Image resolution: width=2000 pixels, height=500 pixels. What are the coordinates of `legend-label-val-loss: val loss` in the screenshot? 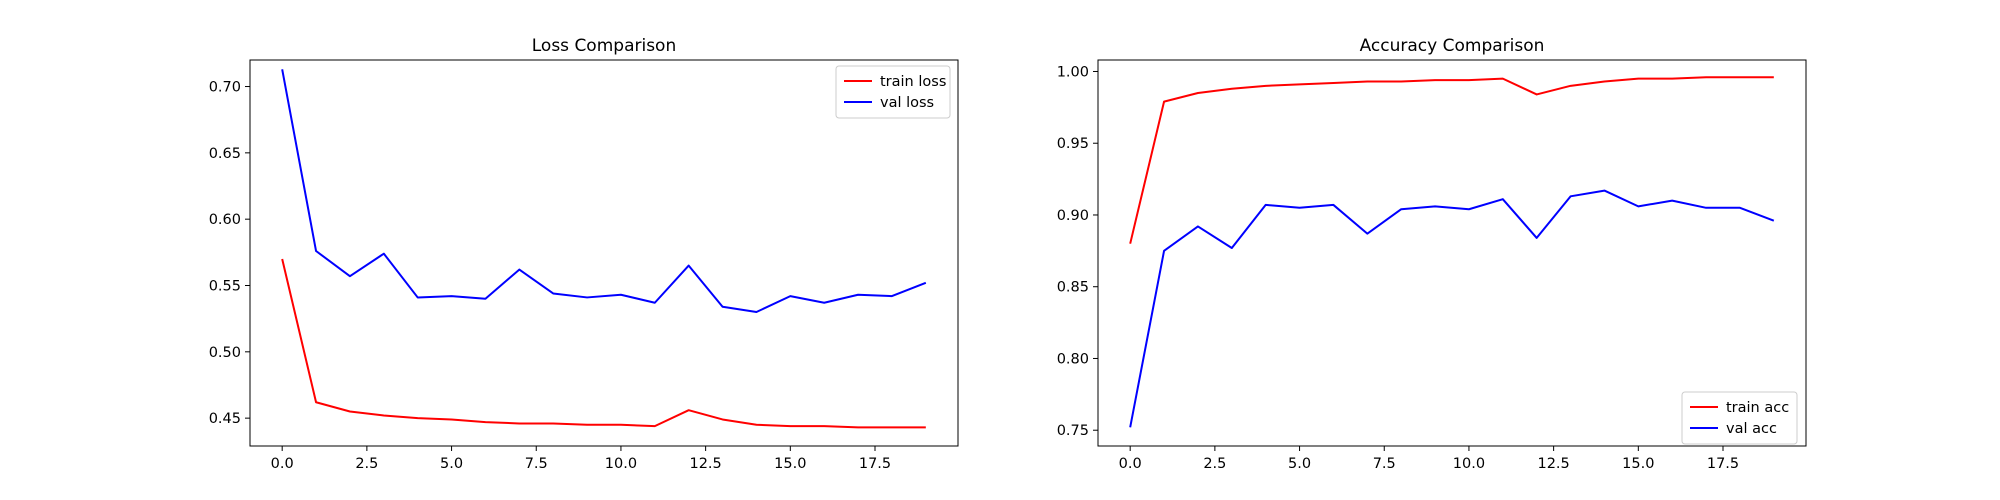 It's located at (907, 103).